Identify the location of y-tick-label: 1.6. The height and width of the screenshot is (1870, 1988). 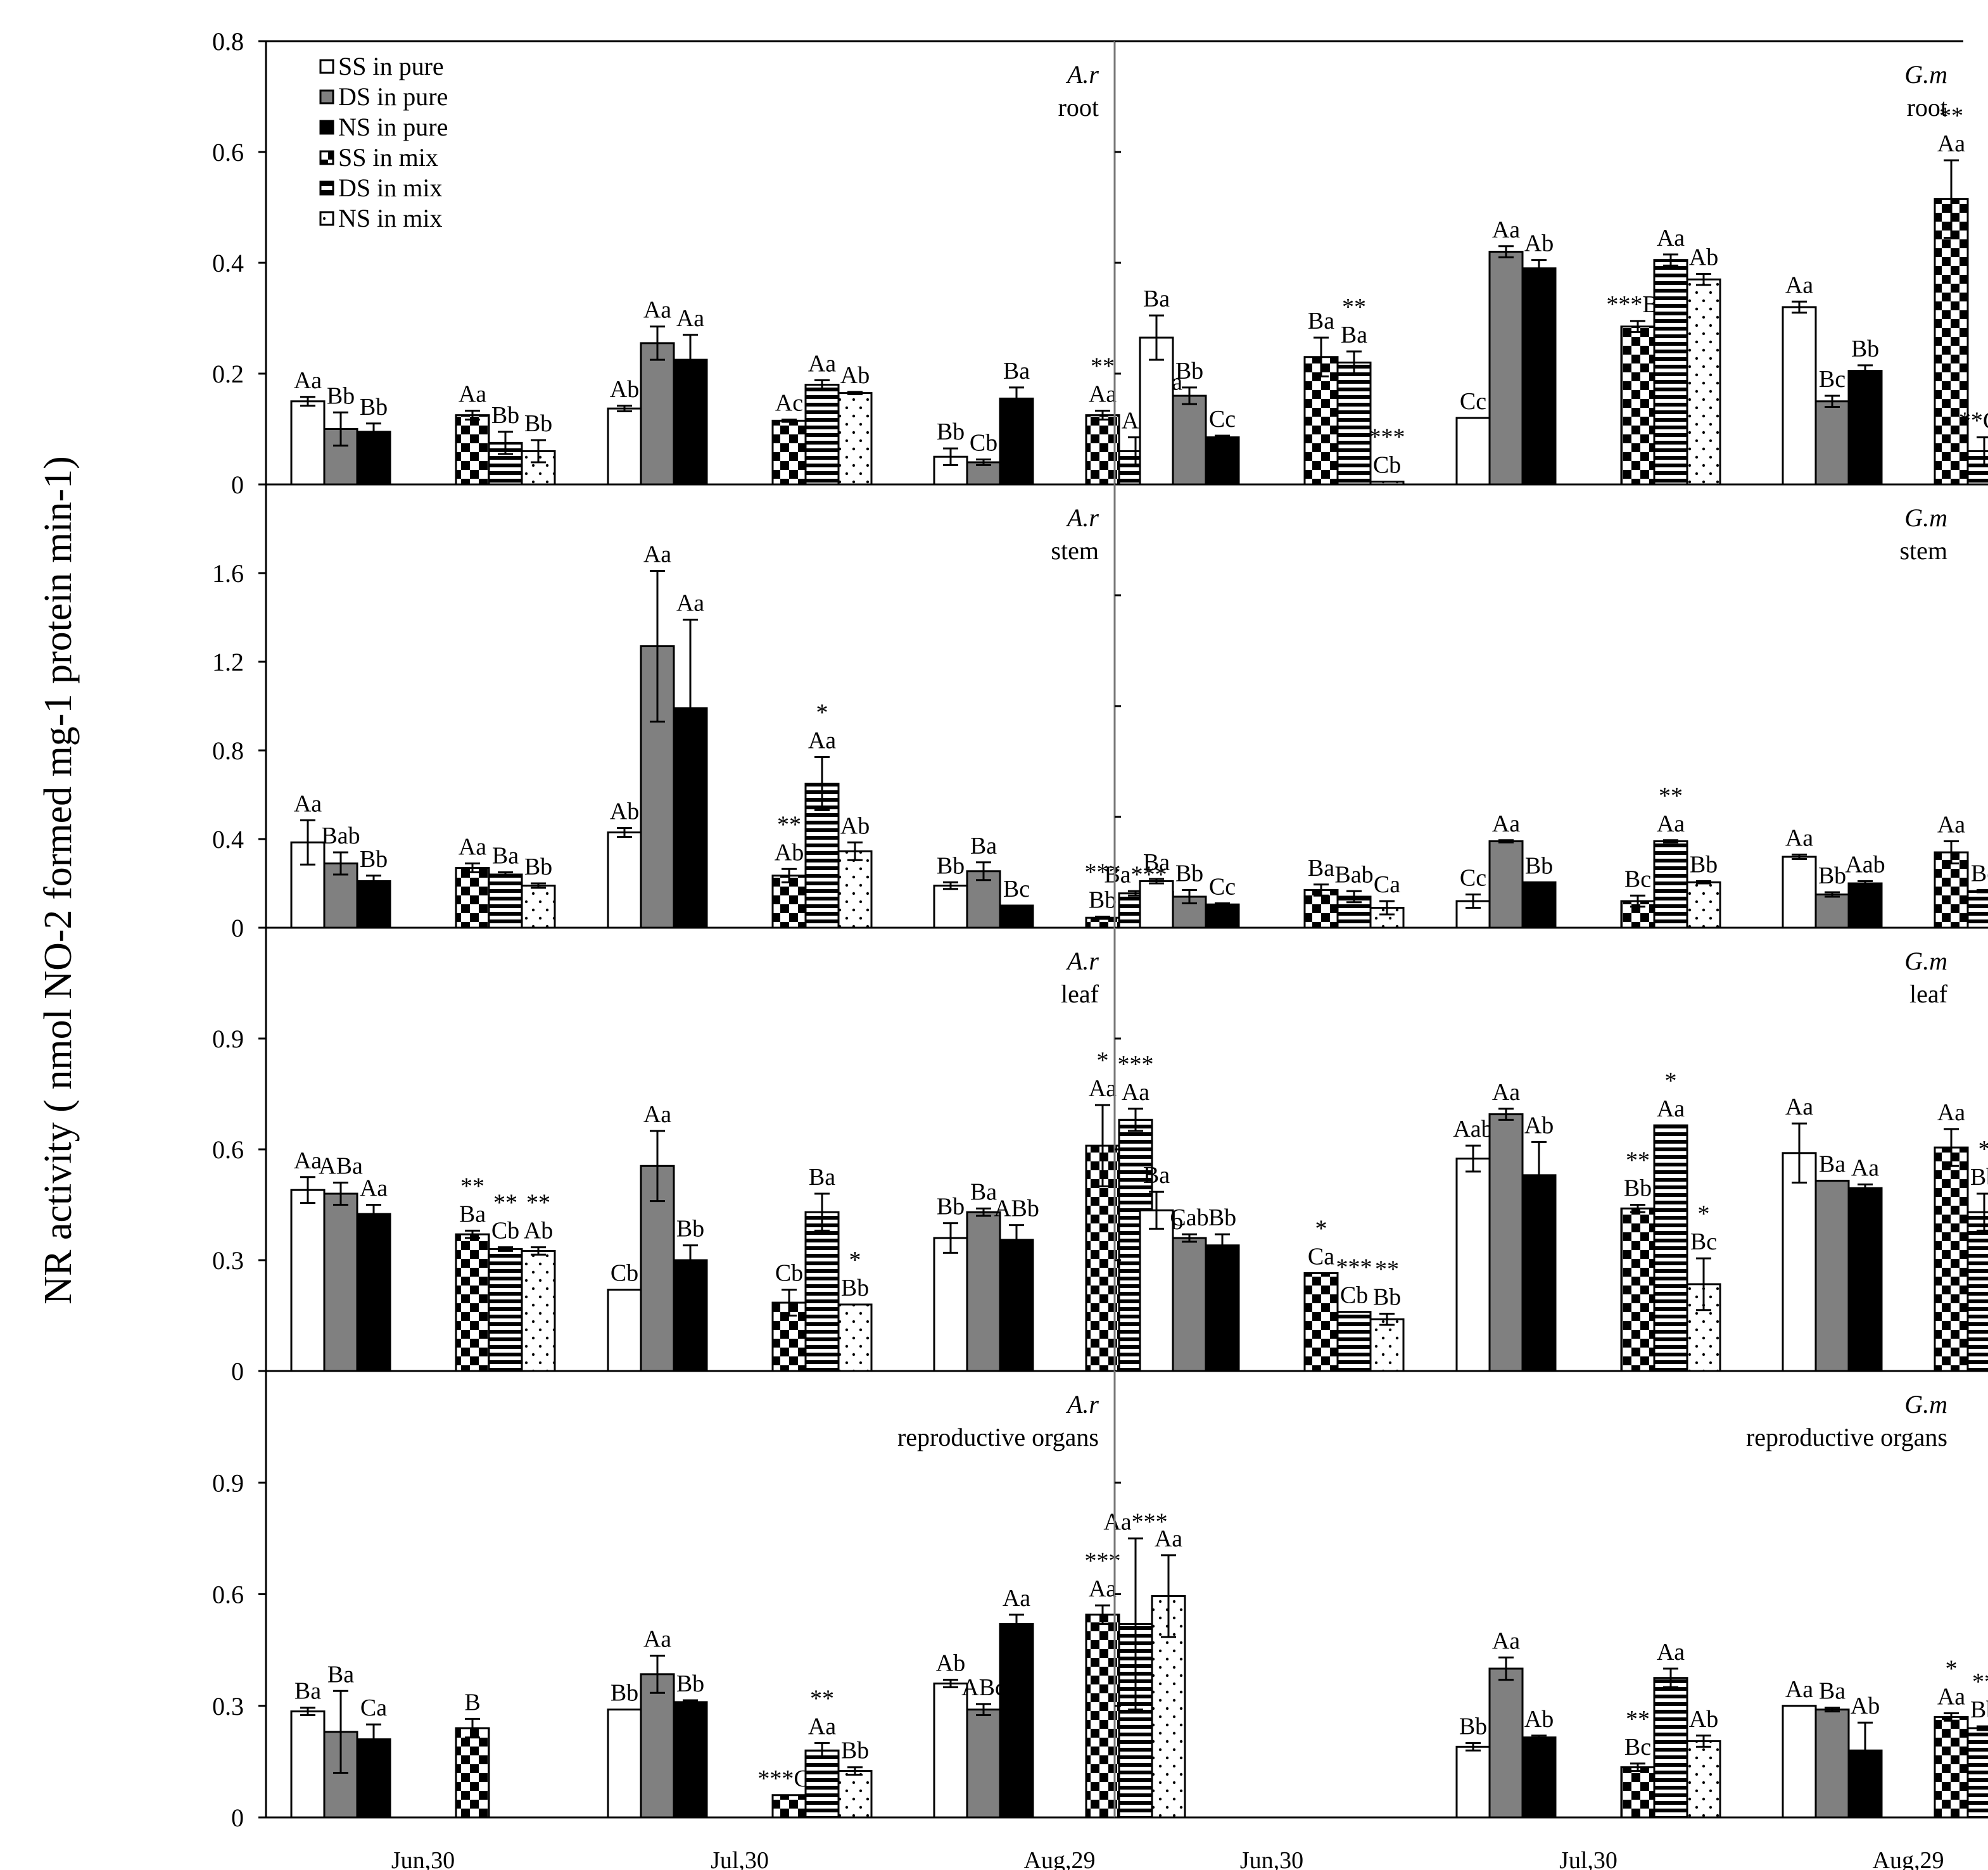
(228, 573).